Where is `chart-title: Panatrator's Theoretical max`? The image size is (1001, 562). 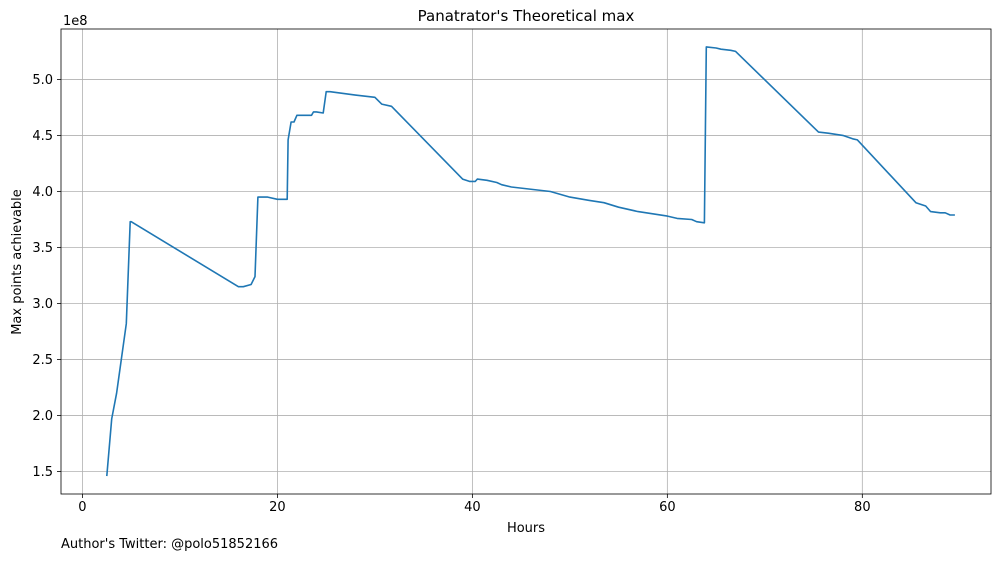 chart-title: Panatrator's Theoretical max is located at coordinates (526, 16).